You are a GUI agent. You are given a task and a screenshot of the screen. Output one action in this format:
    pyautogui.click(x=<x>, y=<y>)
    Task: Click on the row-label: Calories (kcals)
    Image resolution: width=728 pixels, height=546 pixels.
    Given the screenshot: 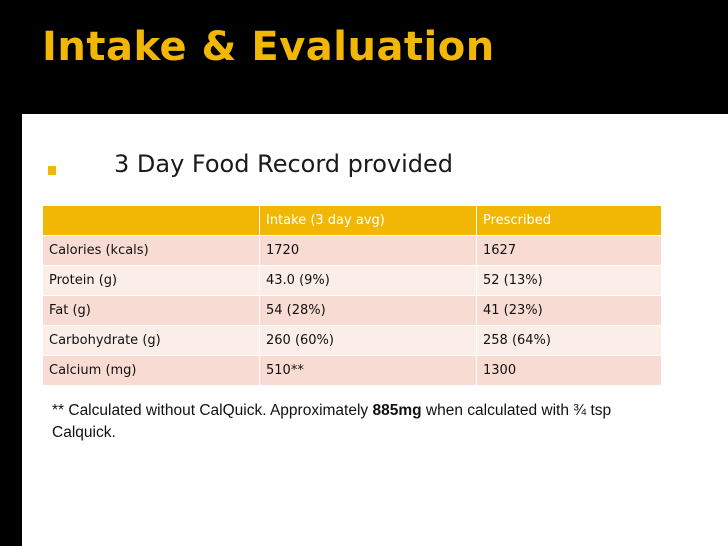 What is the action you would take?
    pyautogui.click(x=151, y=250)
    